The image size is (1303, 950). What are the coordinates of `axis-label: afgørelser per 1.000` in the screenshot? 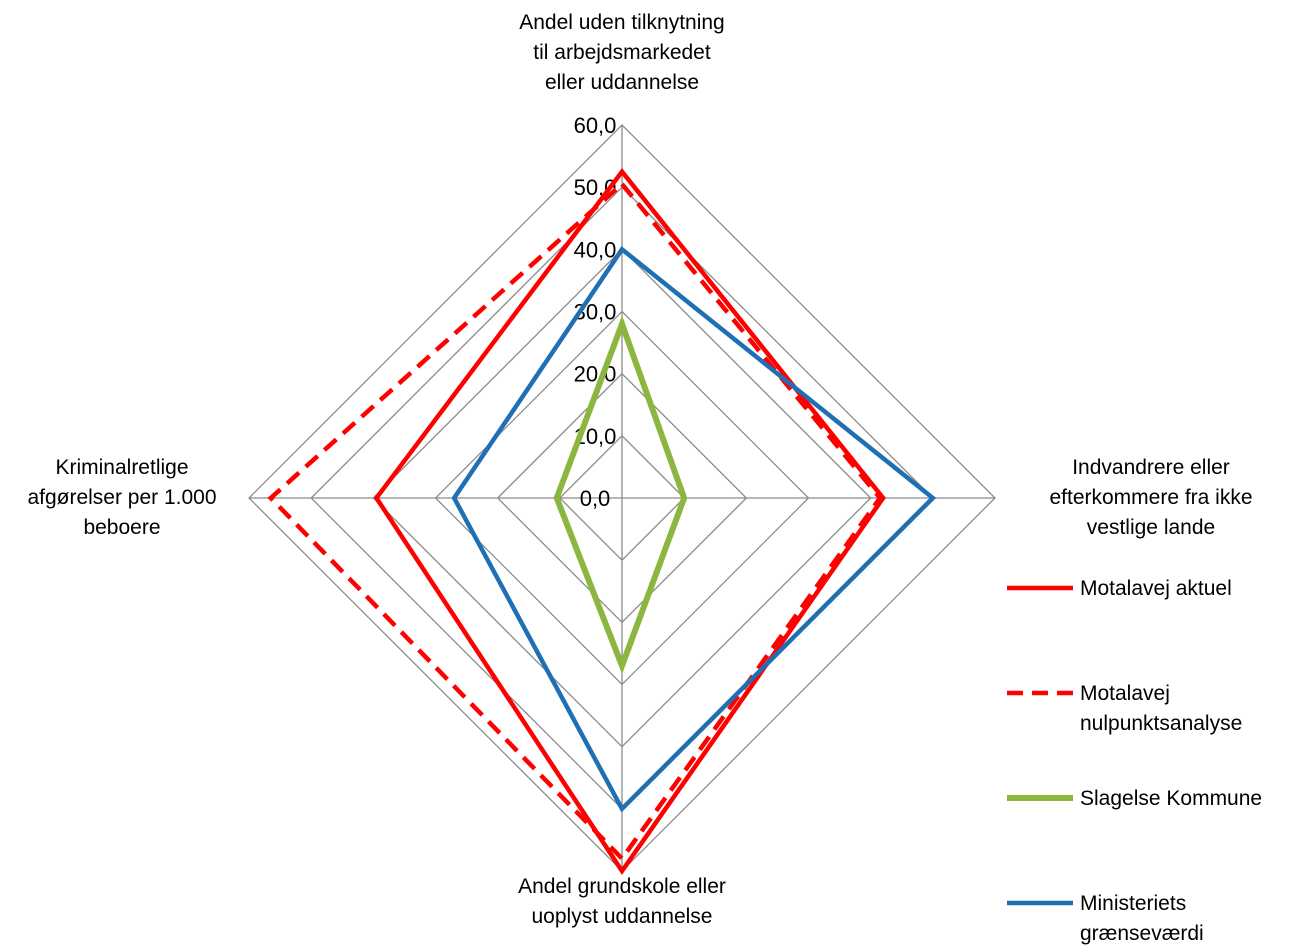 It's located at (121, 497).